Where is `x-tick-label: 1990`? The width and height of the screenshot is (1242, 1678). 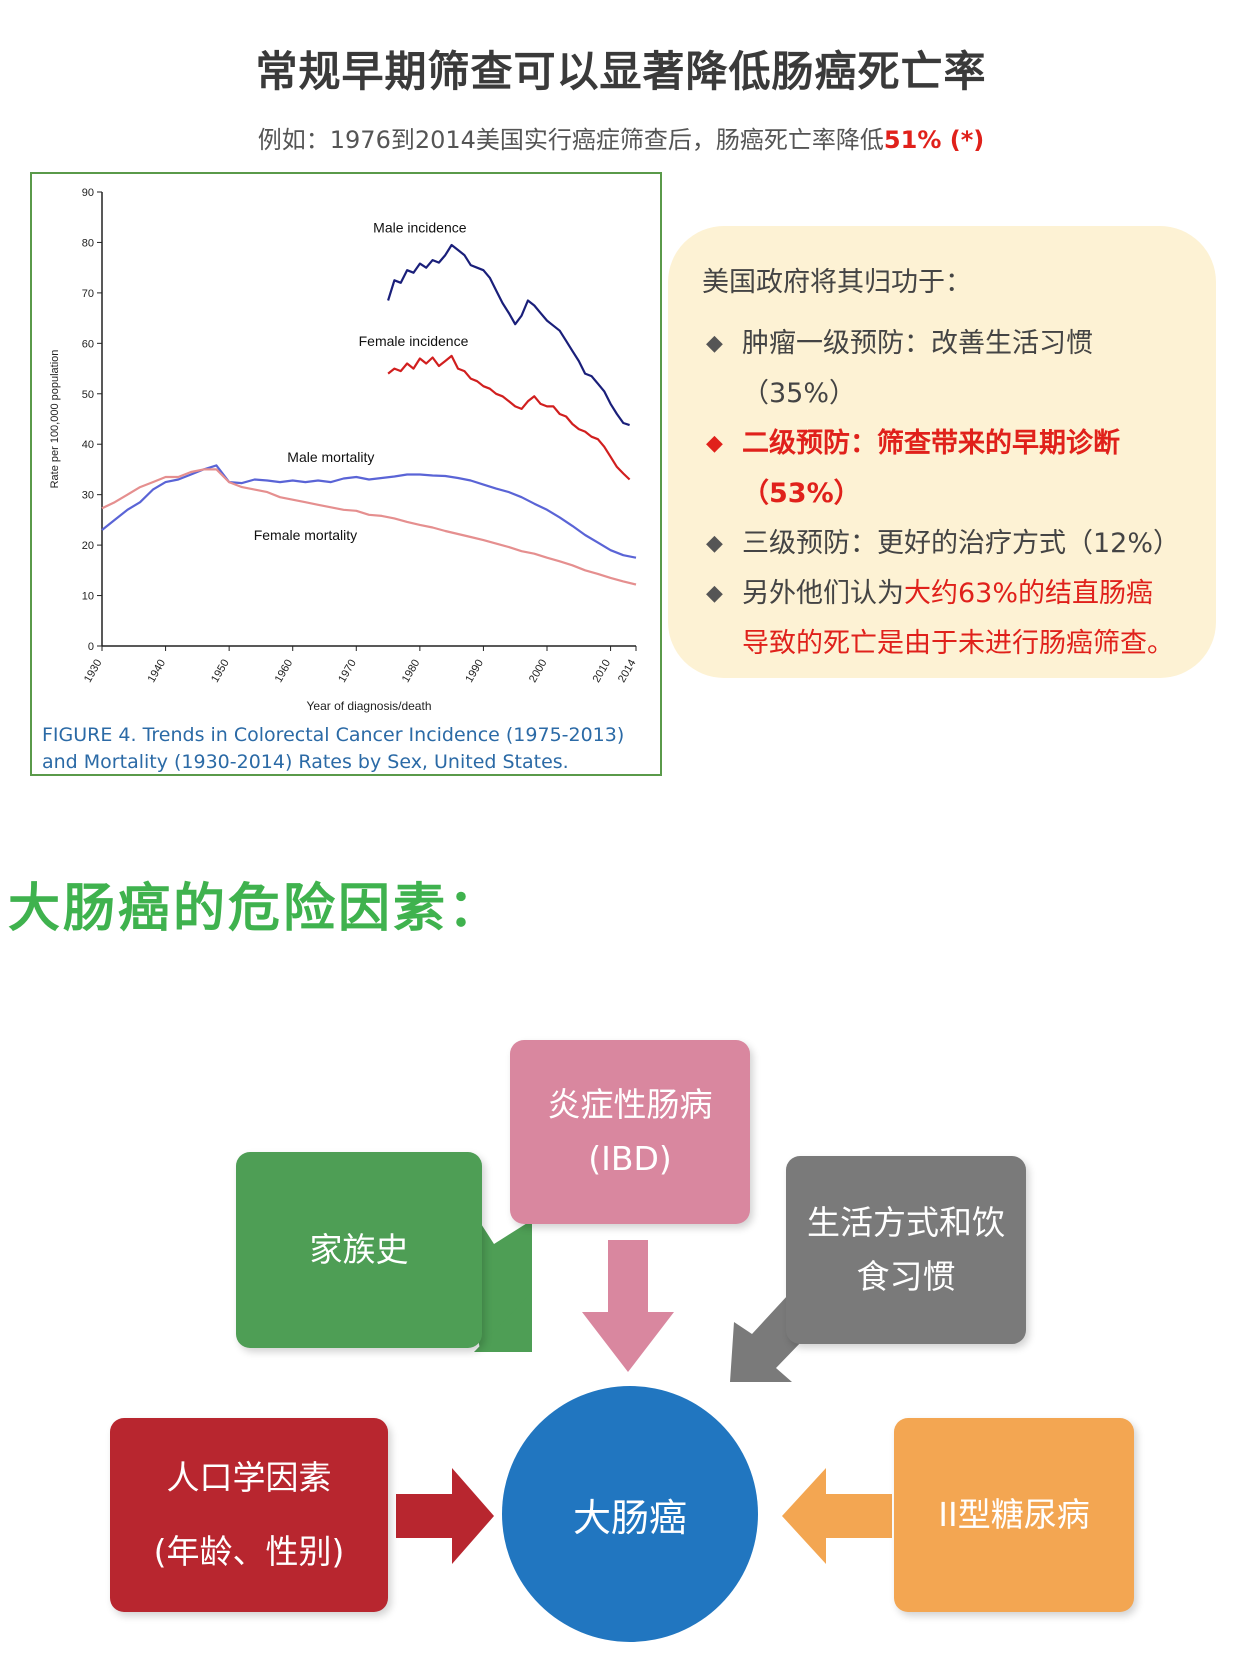
x-tick-label: 1990 is located at coordinates (474, 671).